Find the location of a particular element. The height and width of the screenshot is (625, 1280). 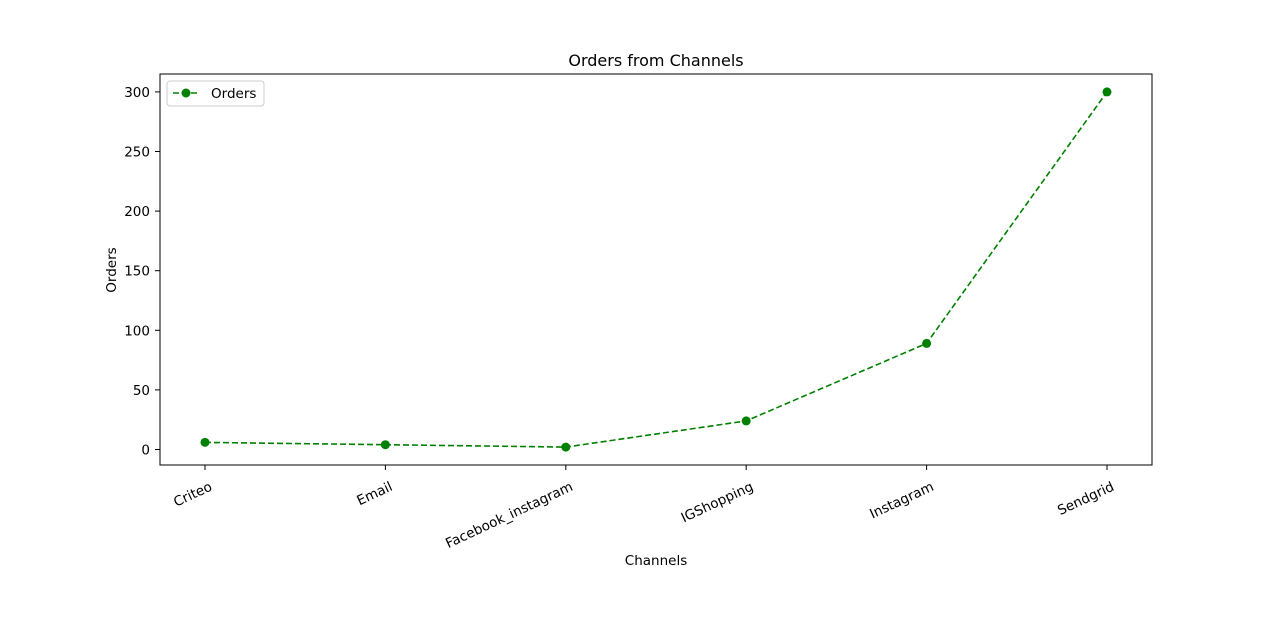

y-tick-label: 250 is located at coordinates (137, 152).